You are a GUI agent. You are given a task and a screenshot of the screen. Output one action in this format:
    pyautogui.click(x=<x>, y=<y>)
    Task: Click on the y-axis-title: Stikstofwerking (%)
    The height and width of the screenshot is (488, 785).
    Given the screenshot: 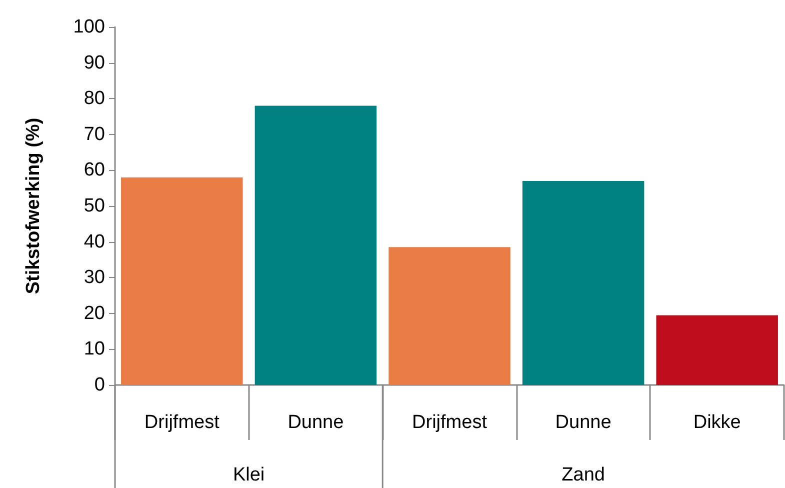 What is the action you would take?
    pyautogui.click(x=33, y=206)
    